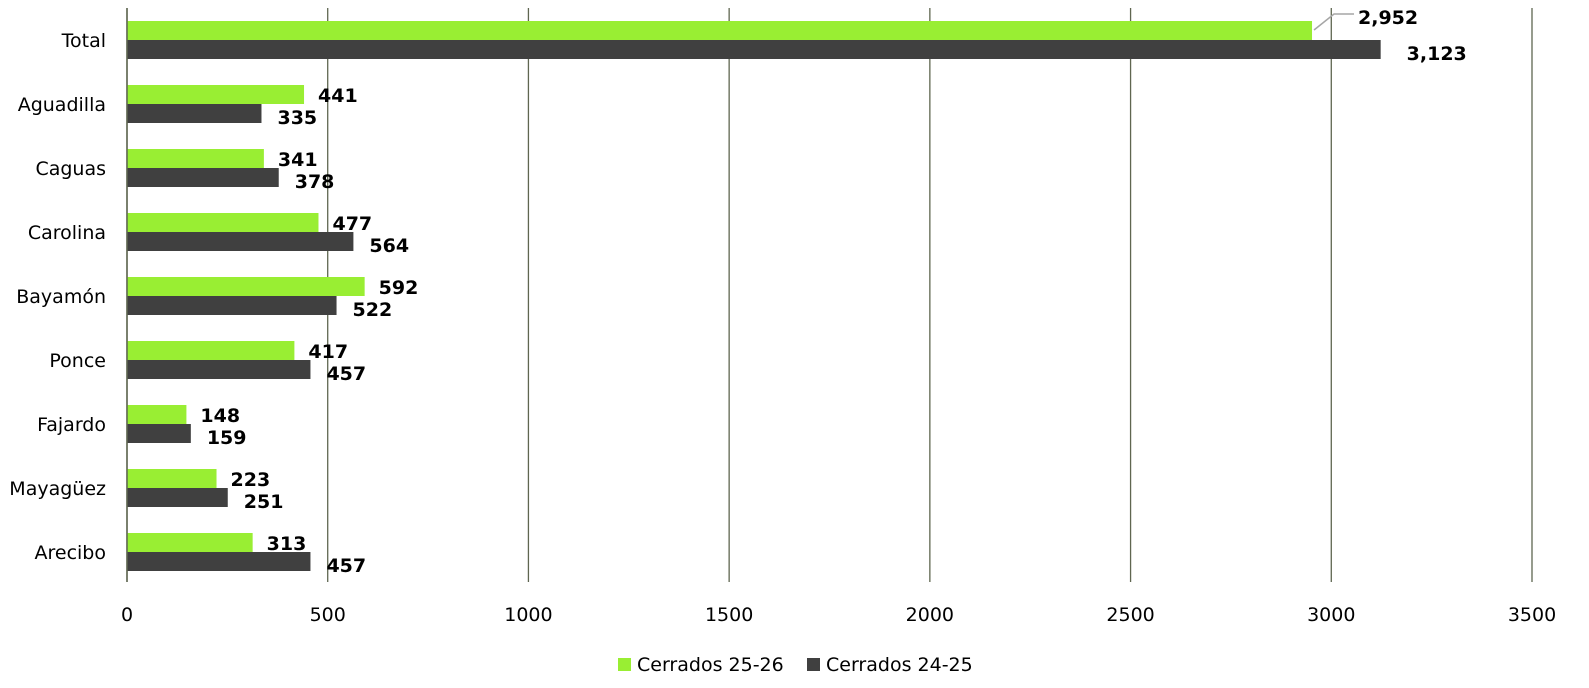  Describe the element at coordinates (83, 41) in the screenshot. I see `category-label: Total` at that location.